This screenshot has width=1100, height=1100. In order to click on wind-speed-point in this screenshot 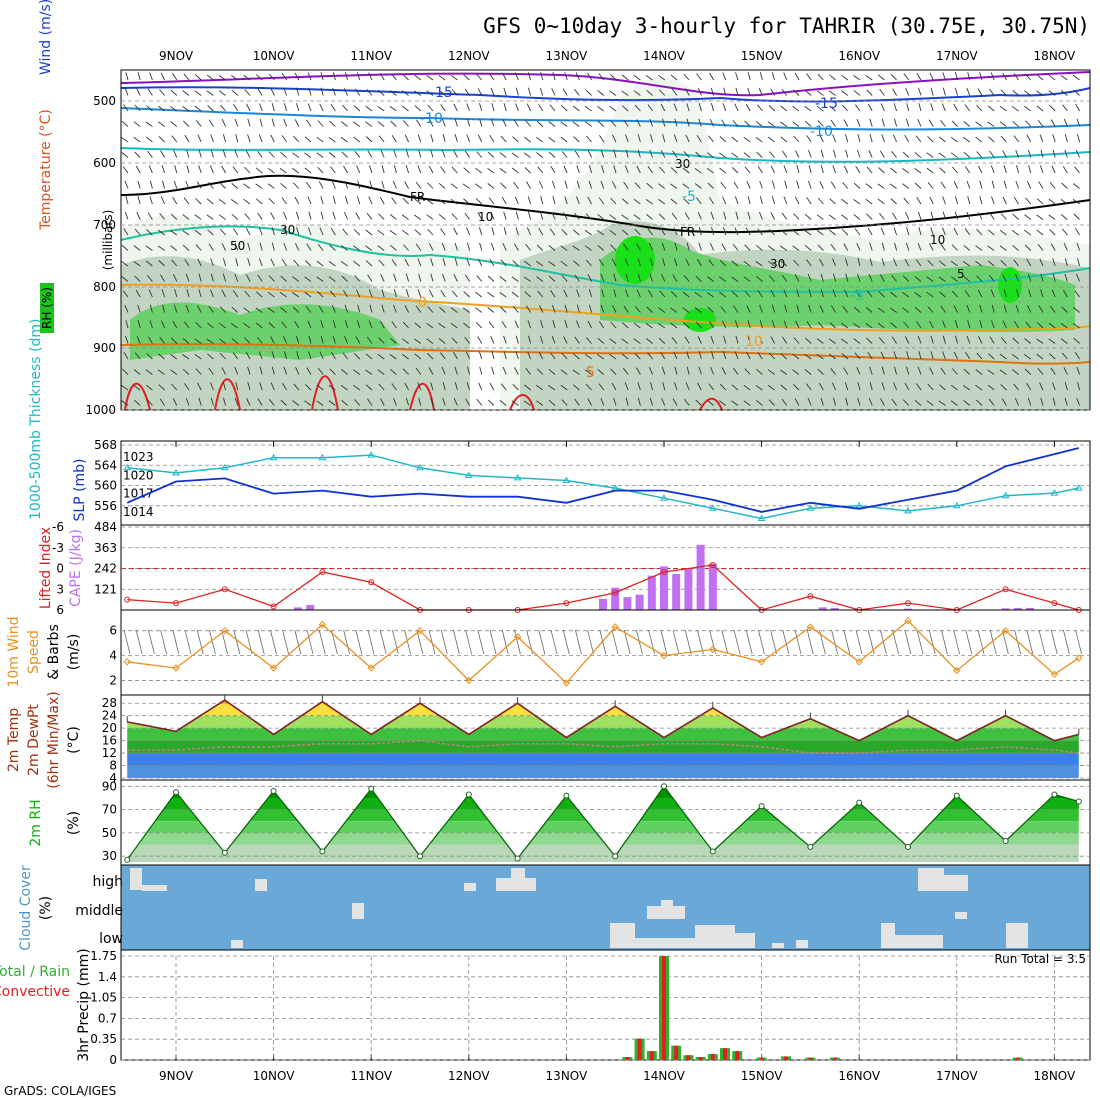, I will do `click(908, 620)`.